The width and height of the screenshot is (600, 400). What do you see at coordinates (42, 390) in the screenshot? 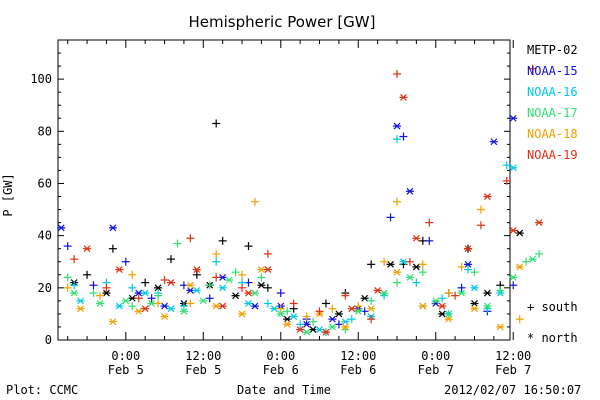
I see `footer-plot-source: Plot: CCMC` at bounding box center [42, 390].